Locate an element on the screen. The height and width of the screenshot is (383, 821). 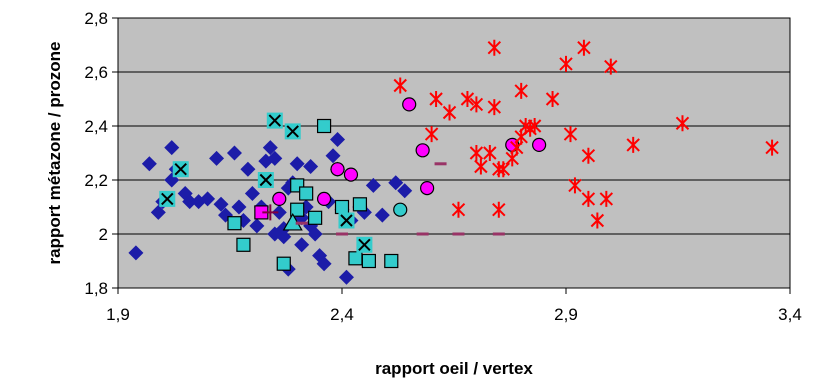
y-tick-label: 2,6 is located at coordinates (96, 72).